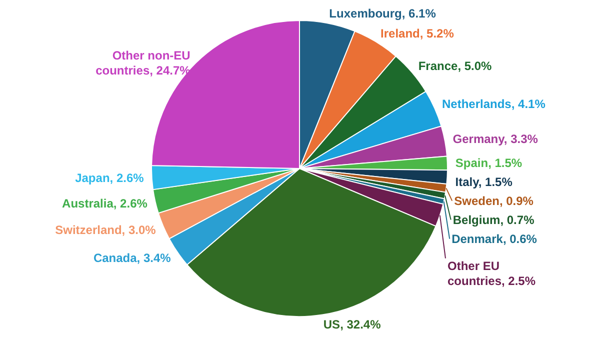 Image resolution: width=599 pixels, height=337 pixels. I want to click on slice-label: Switzerland, 3.0%, so click(105, 230).